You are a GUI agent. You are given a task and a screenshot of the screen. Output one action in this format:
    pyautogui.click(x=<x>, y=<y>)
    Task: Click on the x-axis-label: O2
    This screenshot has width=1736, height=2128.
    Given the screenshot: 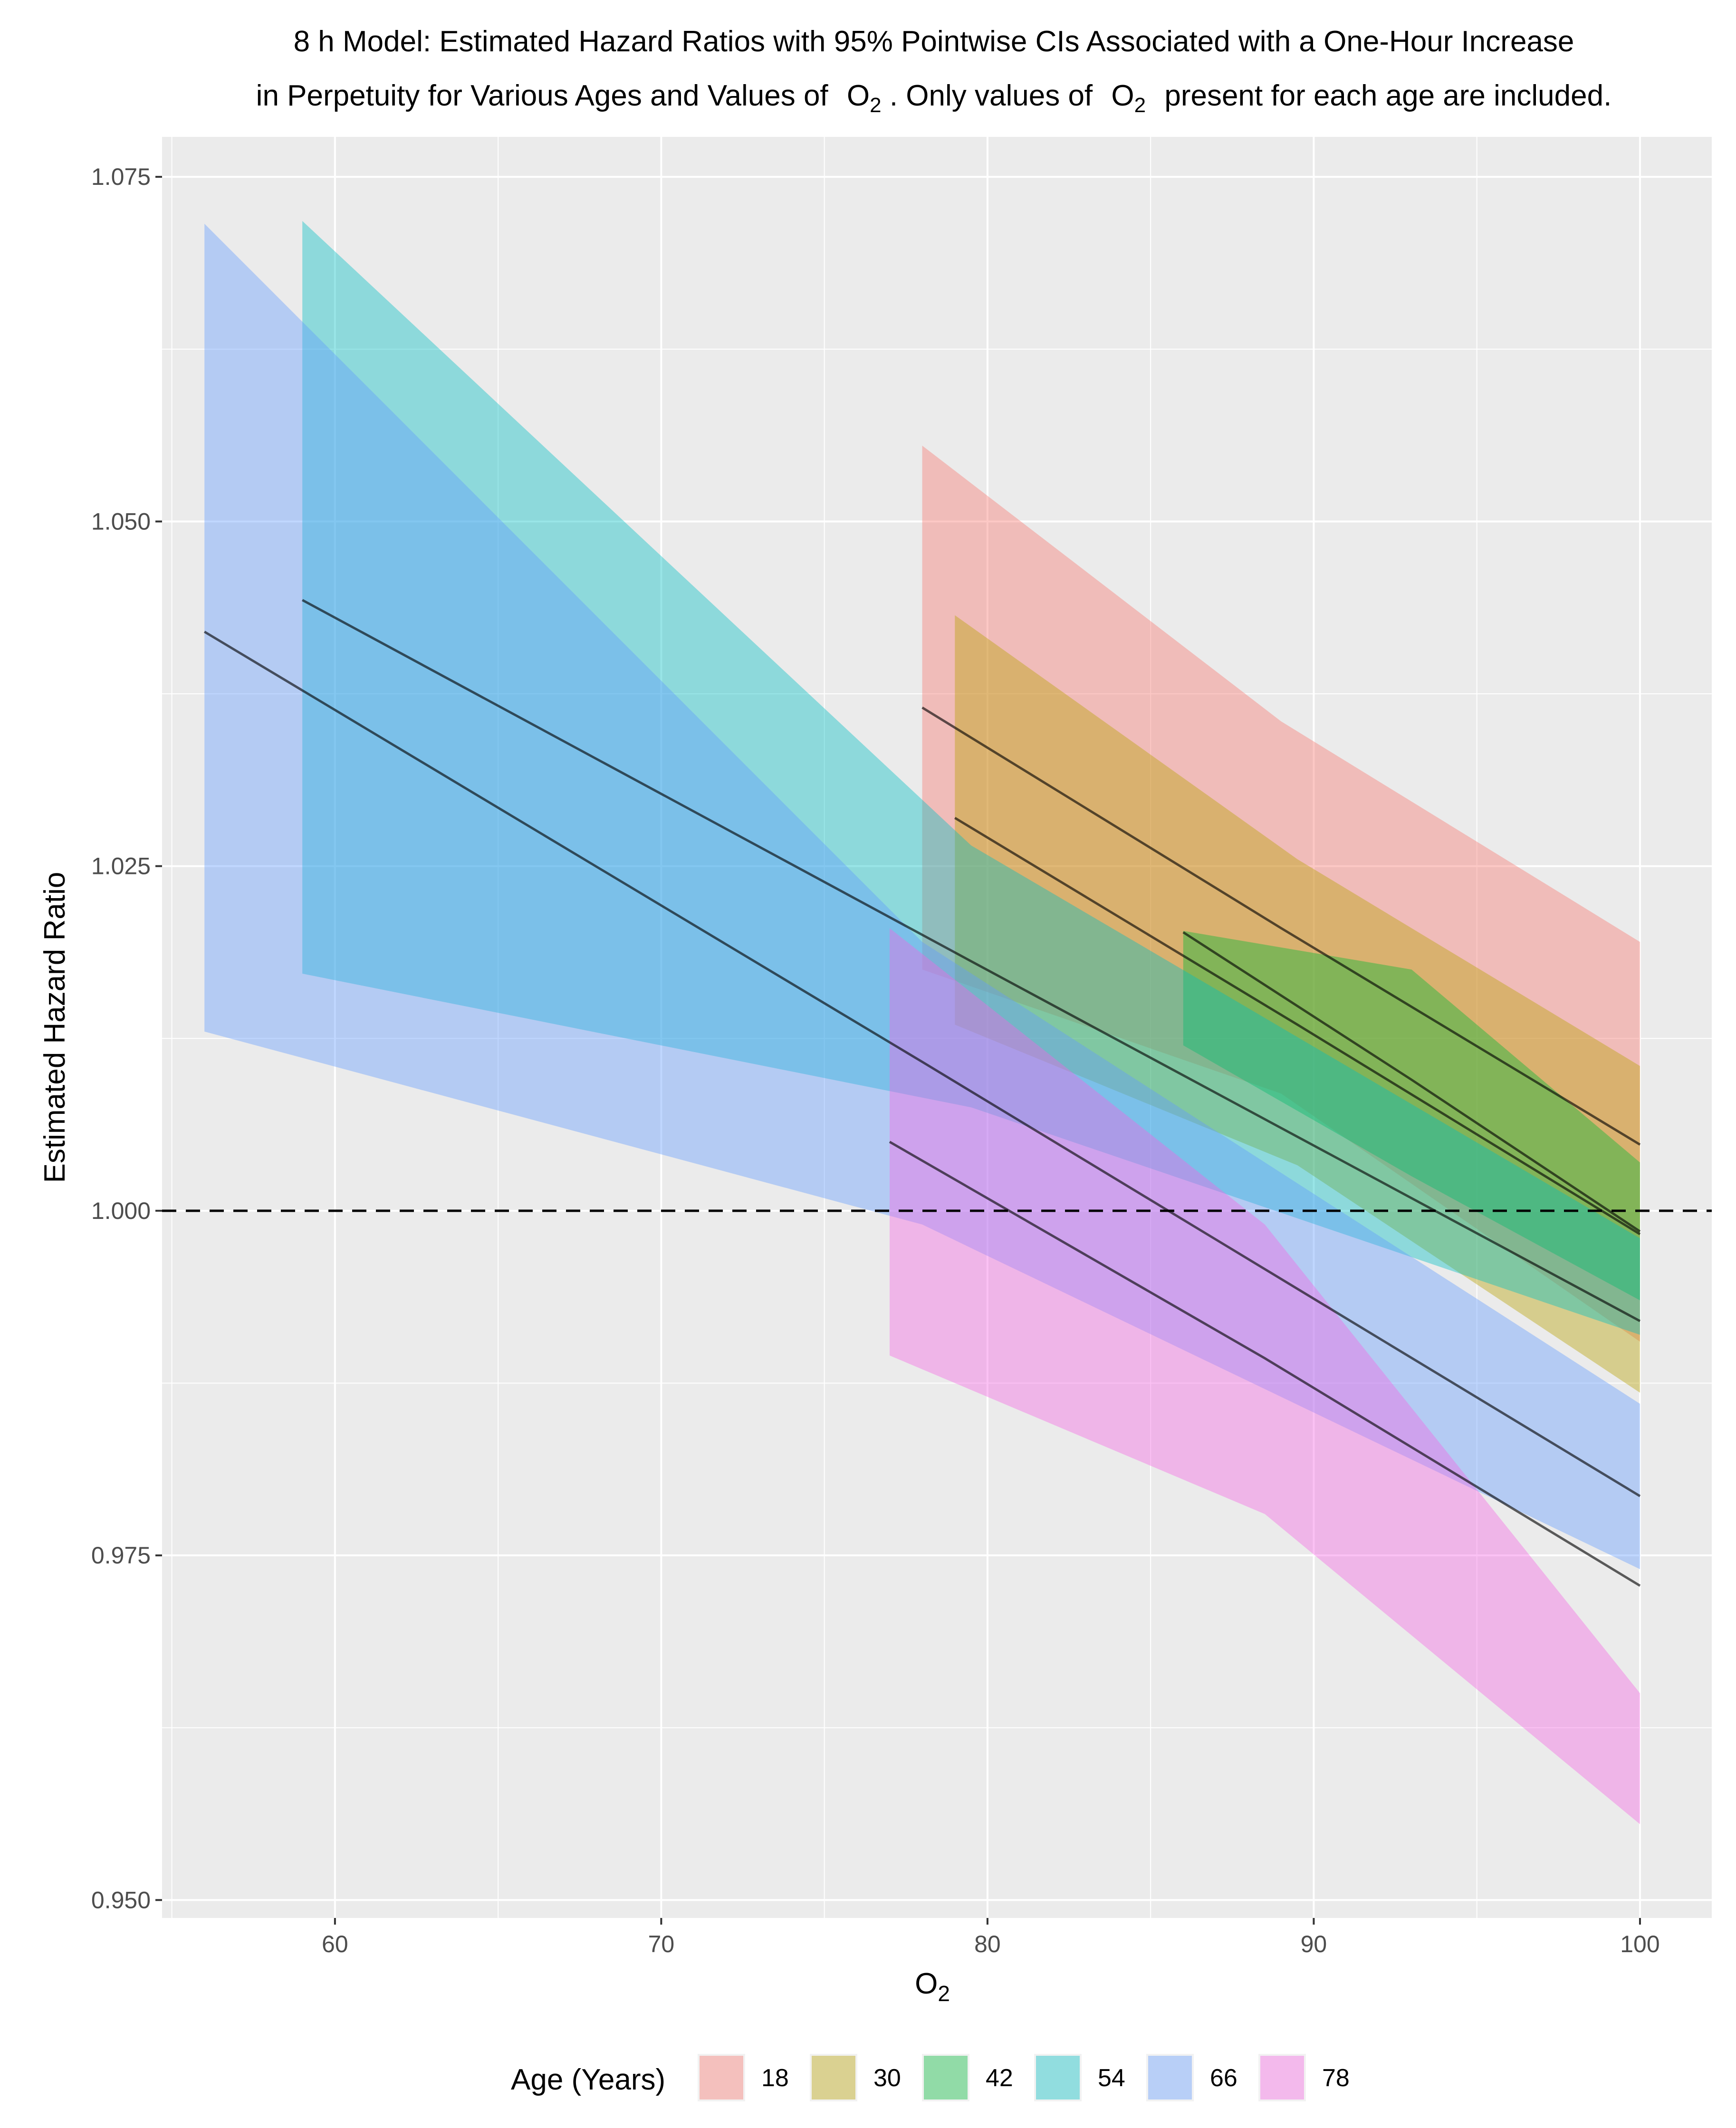 What is the action you would take?
    pyautogui.click(x=933, y=1986)
    